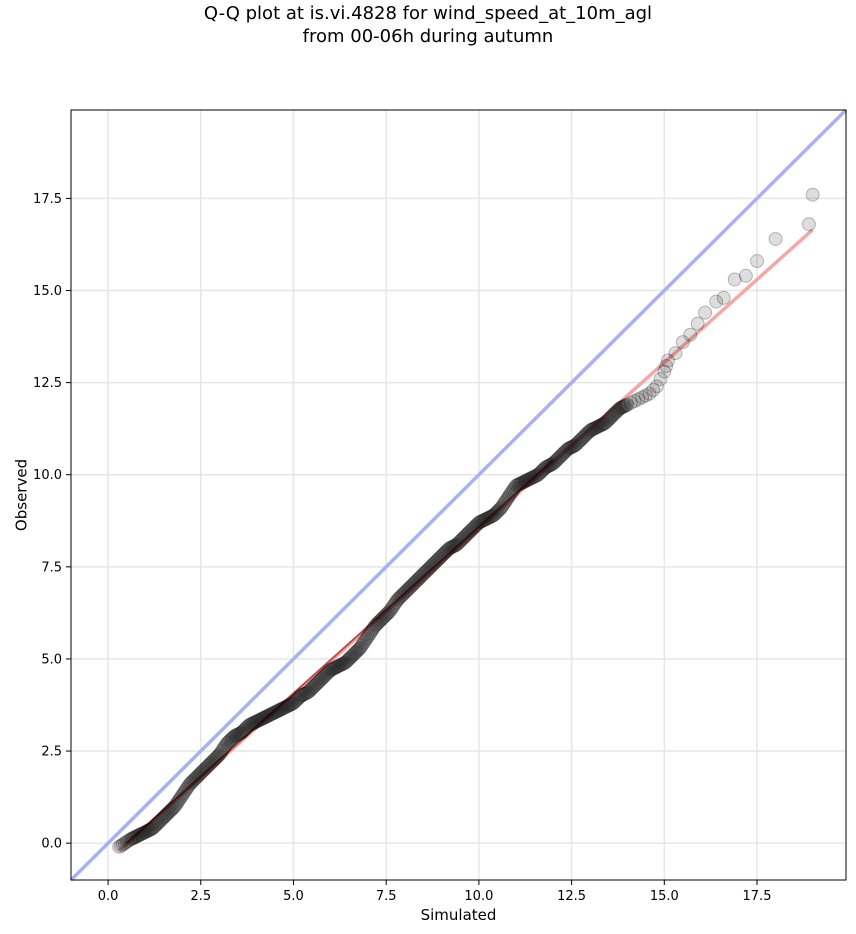 This screenshot has width=856, height=934. Describe the element at coordinates (664, 896) in the screenshot. I see `x-tick-label: 15.0` at that location.